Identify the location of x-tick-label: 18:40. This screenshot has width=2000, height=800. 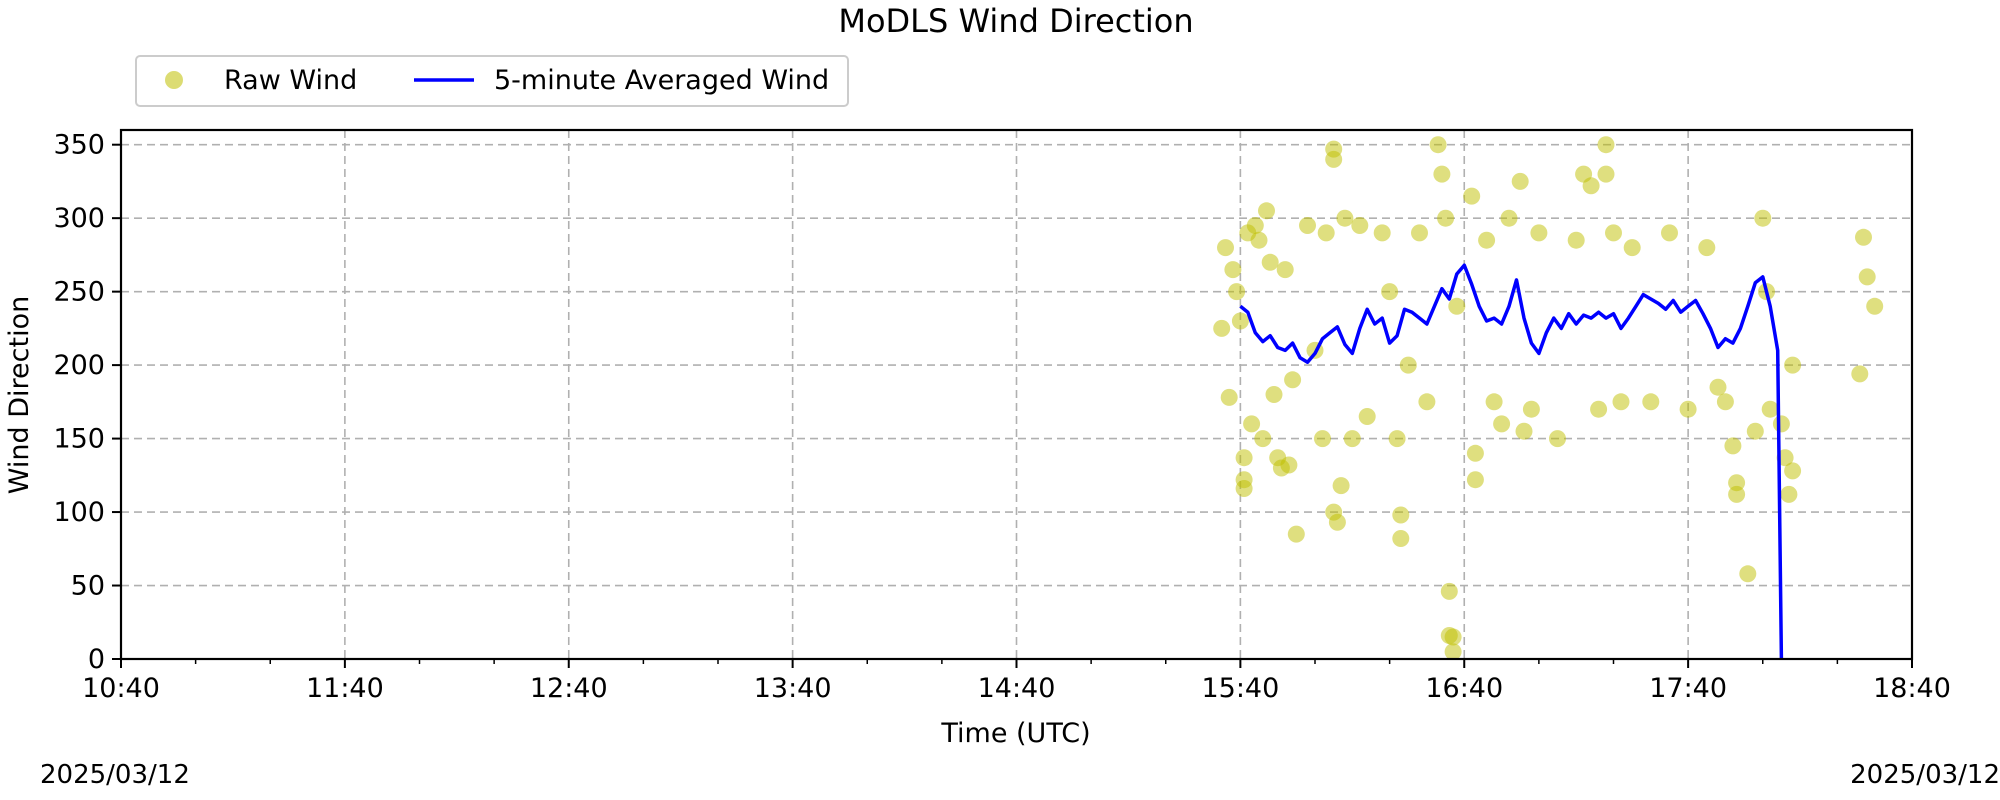
(1912, 688).